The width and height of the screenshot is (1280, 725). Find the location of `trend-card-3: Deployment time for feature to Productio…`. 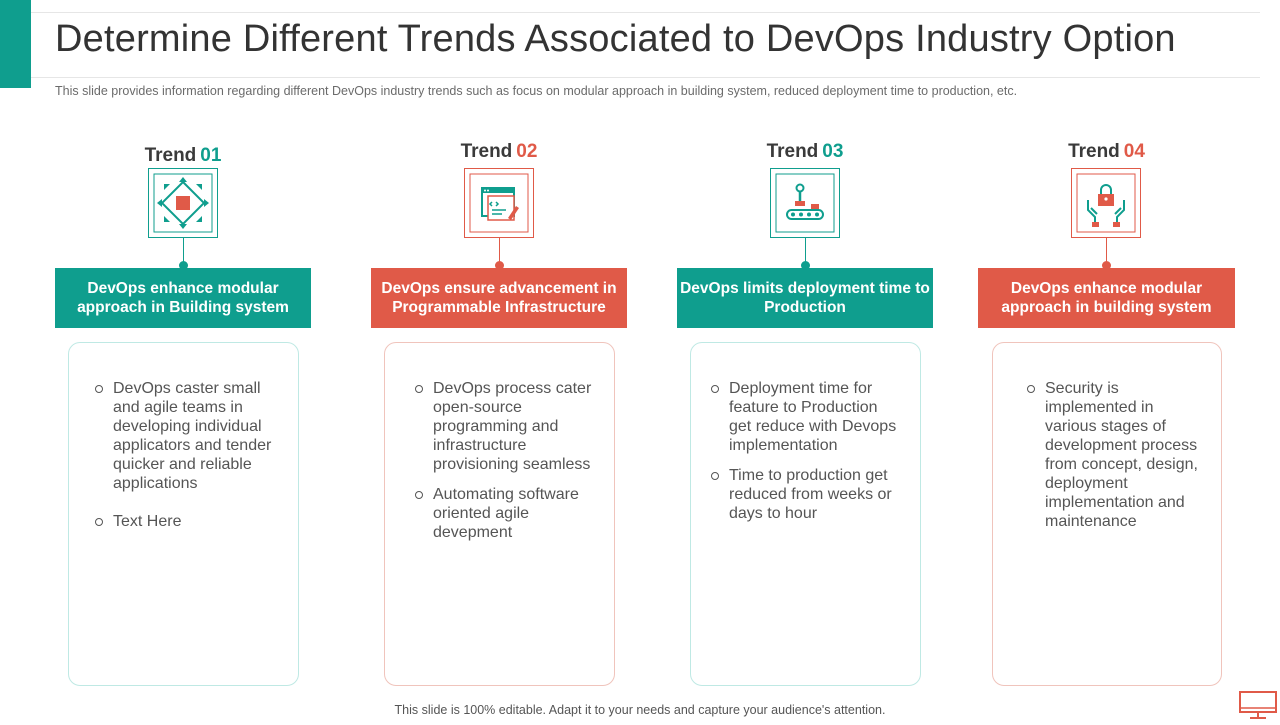

trend-card-3: Deployment time for feature to Productio… is located at coordinates (805, 514).